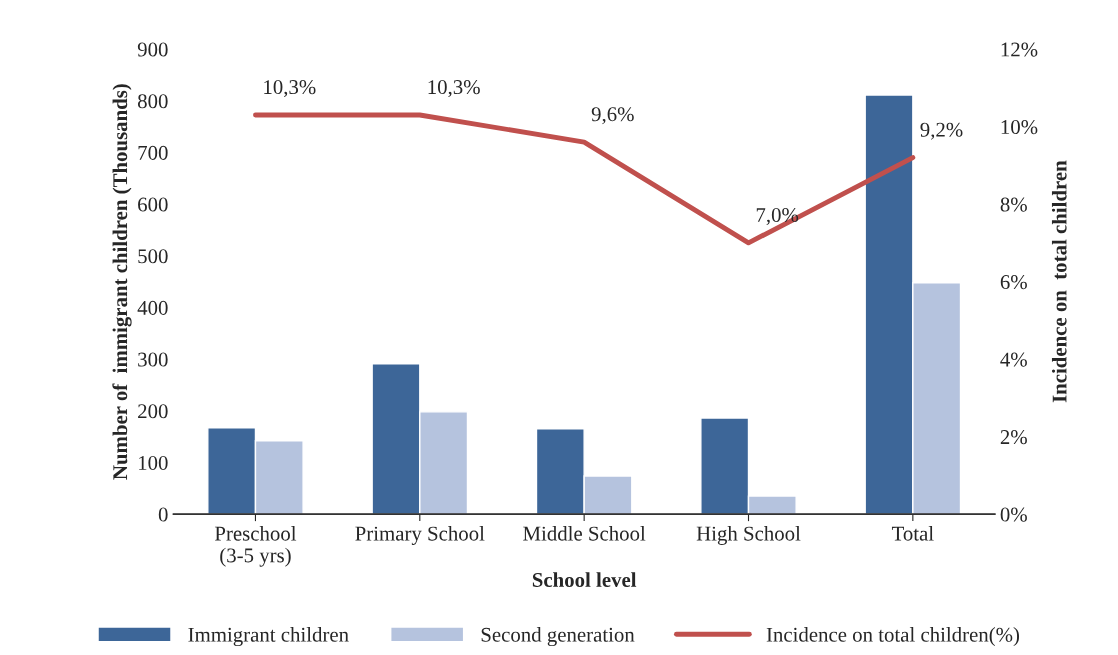 This screenshot has width=1118, height=655. Describe the element at coordinates (1013, 514) in the screenshot. I see `y2-tick-label: 0%` at that location.